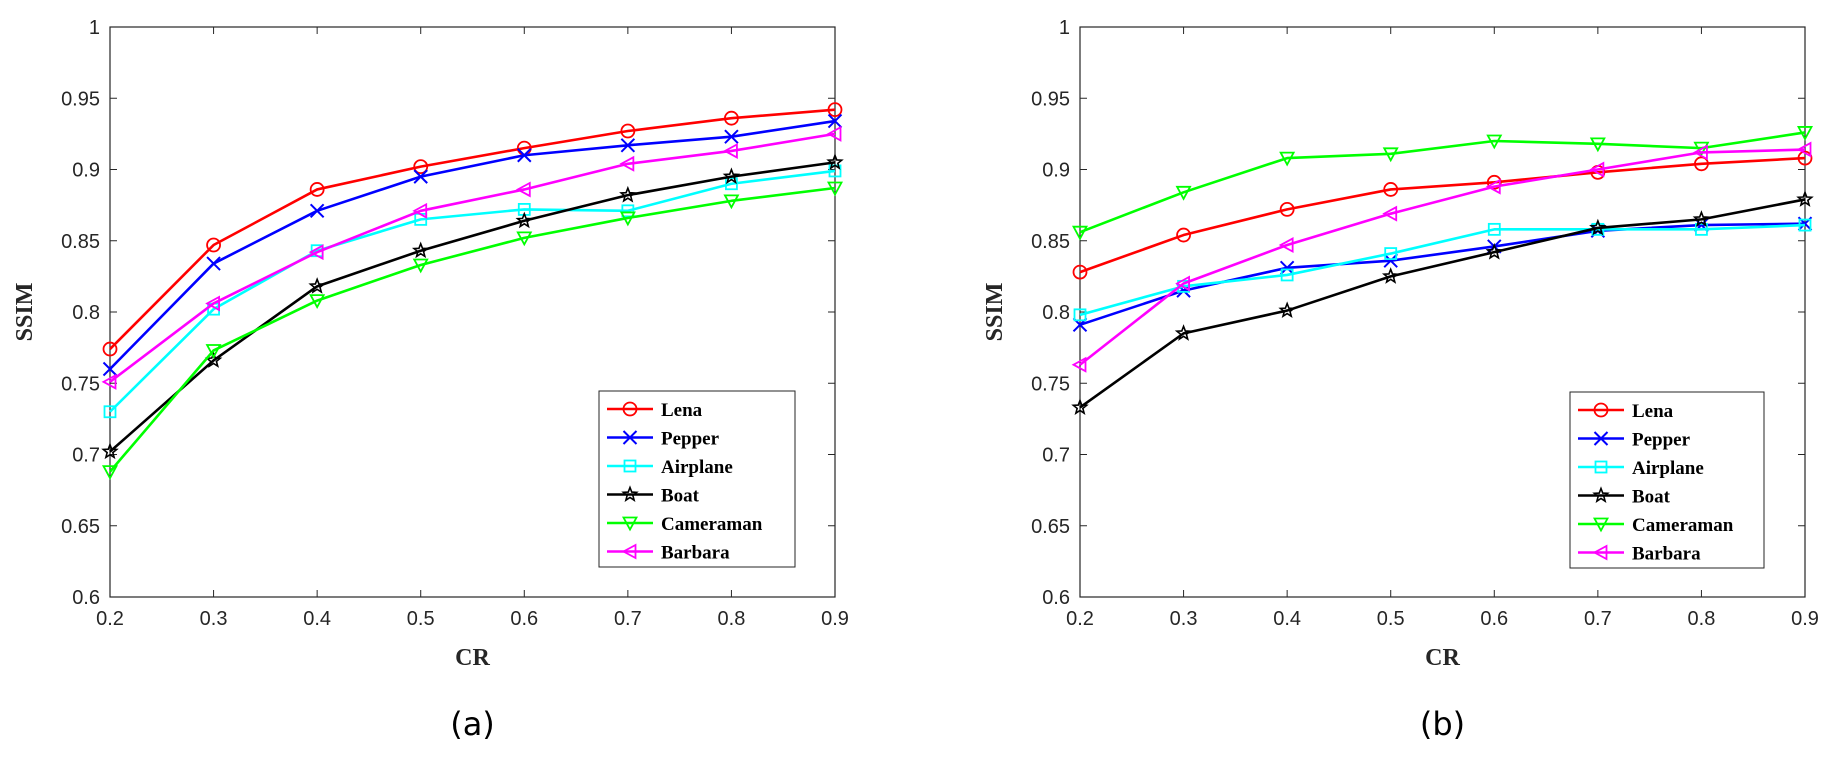 Image resolution: width=1841 pixels, height=760 pixels. I want to click on y-tick-label: 0.8, so click(86, 313).